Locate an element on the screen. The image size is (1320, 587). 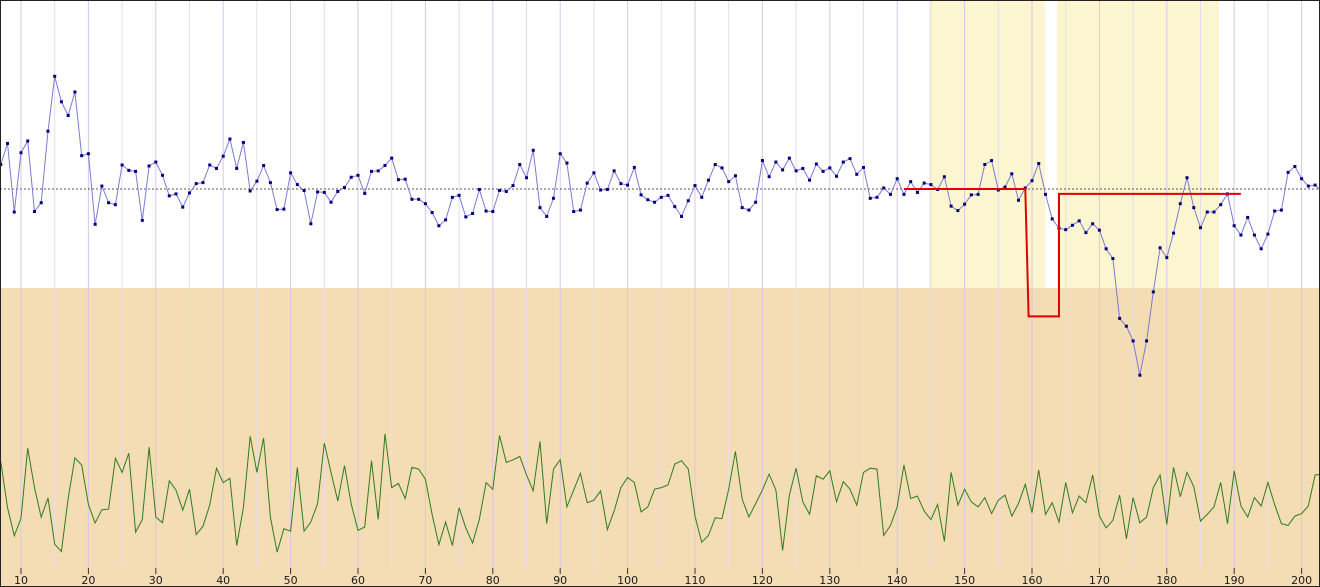
step-line-path is located at coordinates (1072, 253).